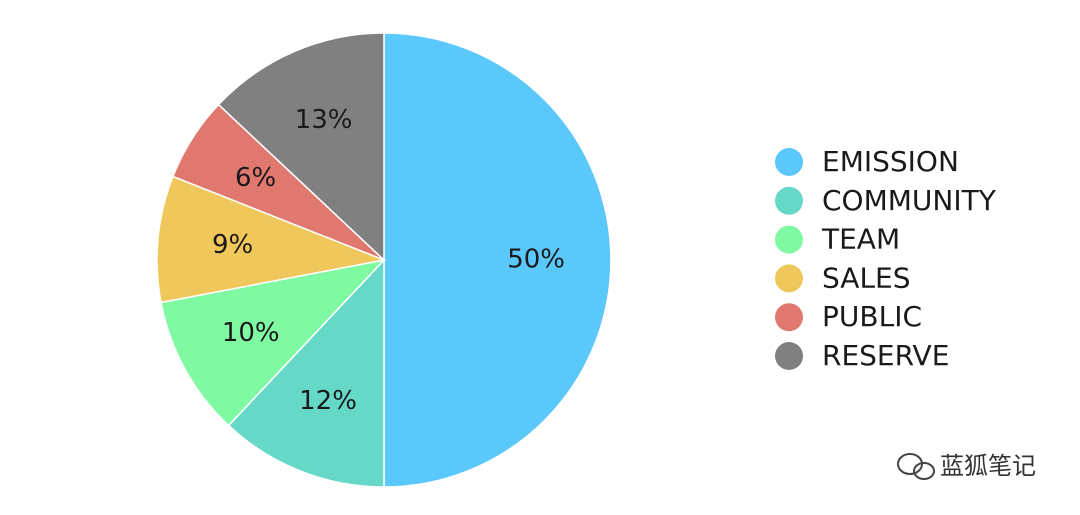  Describe the element at coordinates (988, 466) in the screenshot. I see `watermark: 蓝狐笔记` at that location.